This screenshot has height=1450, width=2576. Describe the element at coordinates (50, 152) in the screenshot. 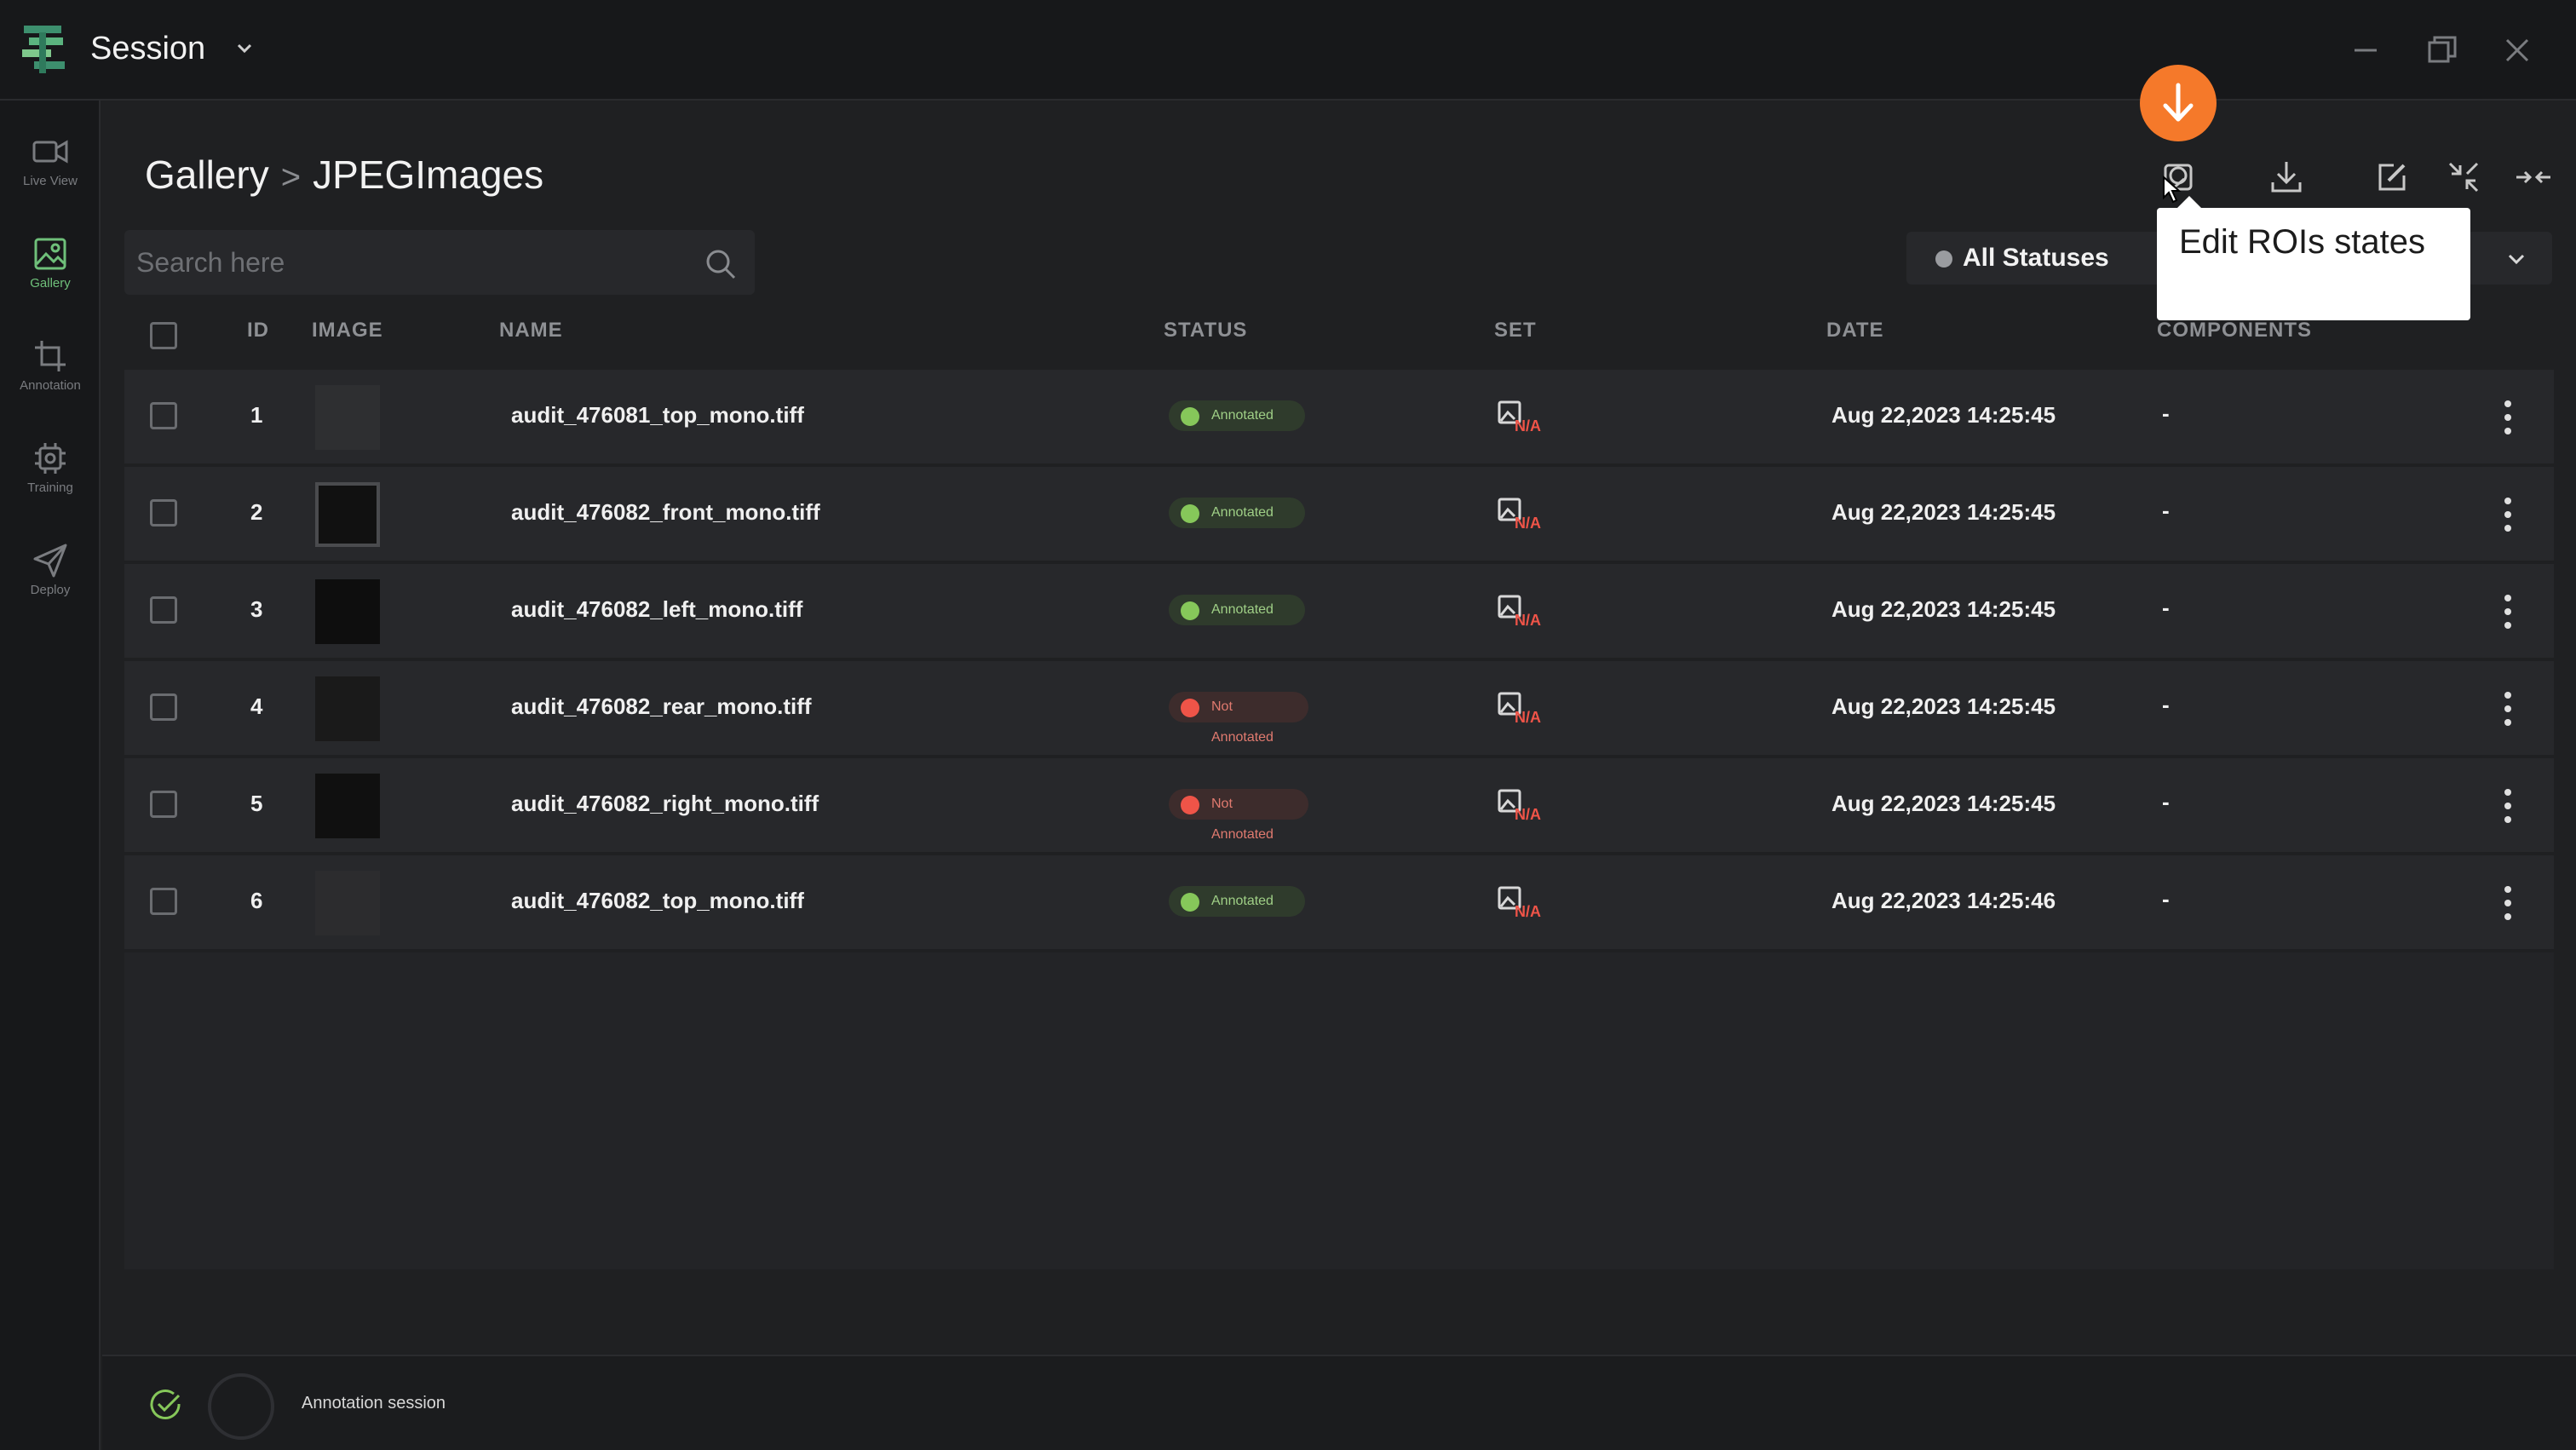

I see `video-camera-icon` at that location.